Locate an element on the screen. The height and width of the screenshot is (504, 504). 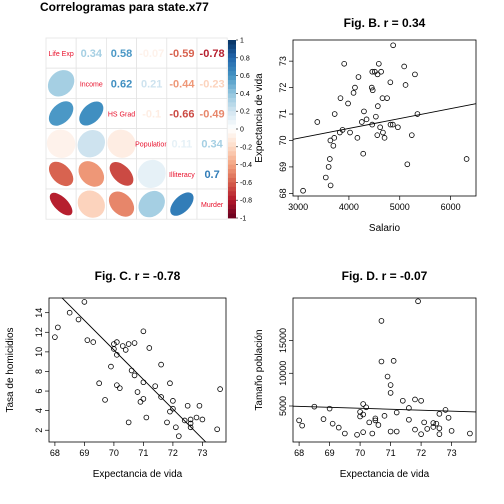
variable-label: Illiteracy is located at coordinates (182, 175).